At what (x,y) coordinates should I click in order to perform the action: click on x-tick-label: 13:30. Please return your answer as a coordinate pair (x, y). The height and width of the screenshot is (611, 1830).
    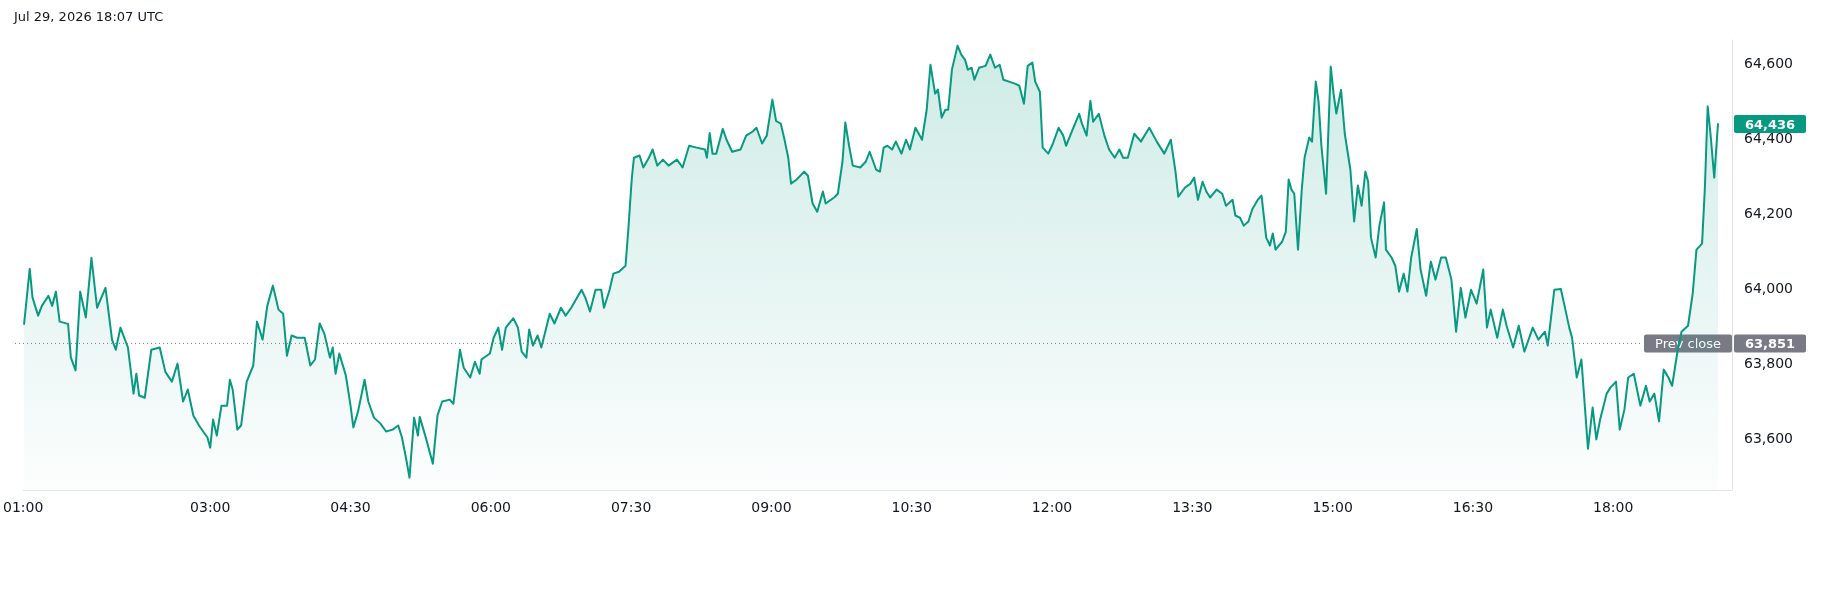
    Looking at the image, I should click on (1192, 507).